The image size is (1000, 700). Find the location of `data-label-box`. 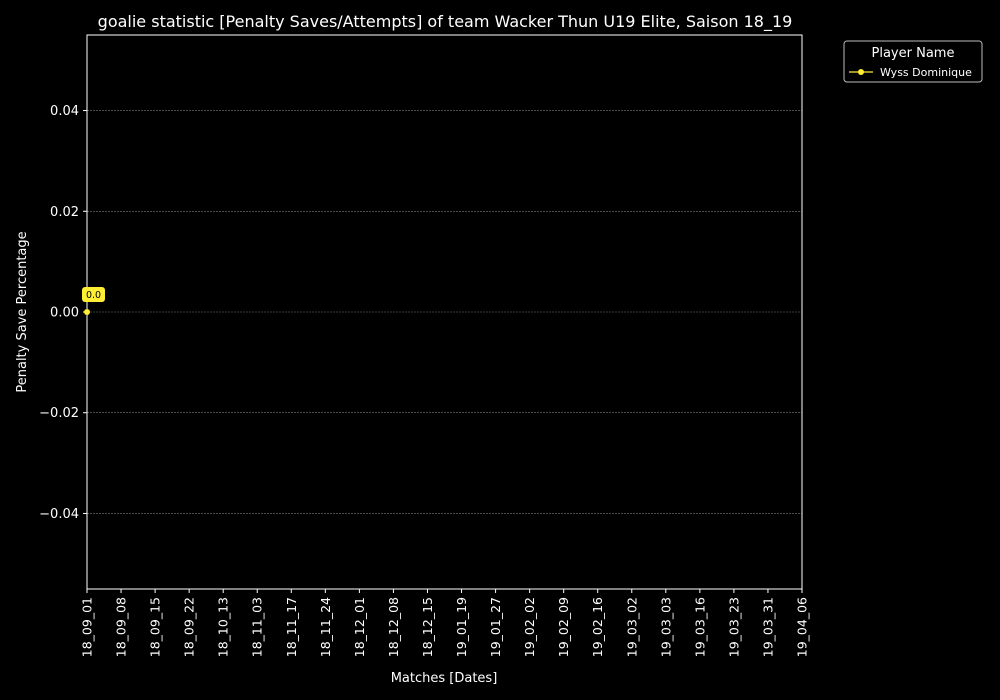

data-label-box is located at coordinates (93, 294).